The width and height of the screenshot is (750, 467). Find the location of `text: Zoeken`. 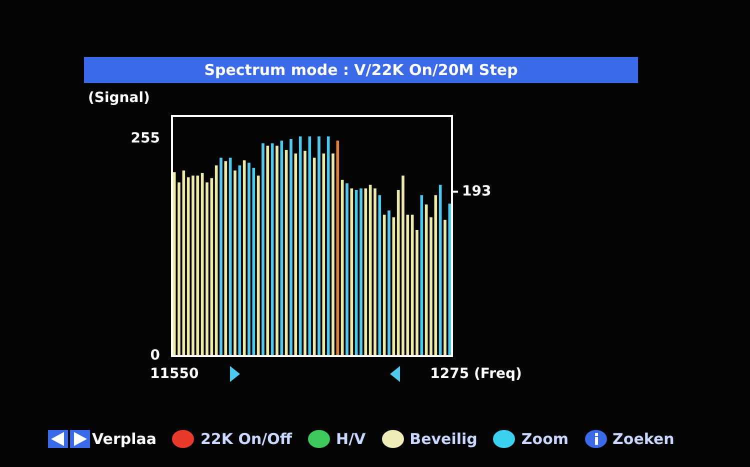

text: Zoeken is located at coordinates (643, 439).